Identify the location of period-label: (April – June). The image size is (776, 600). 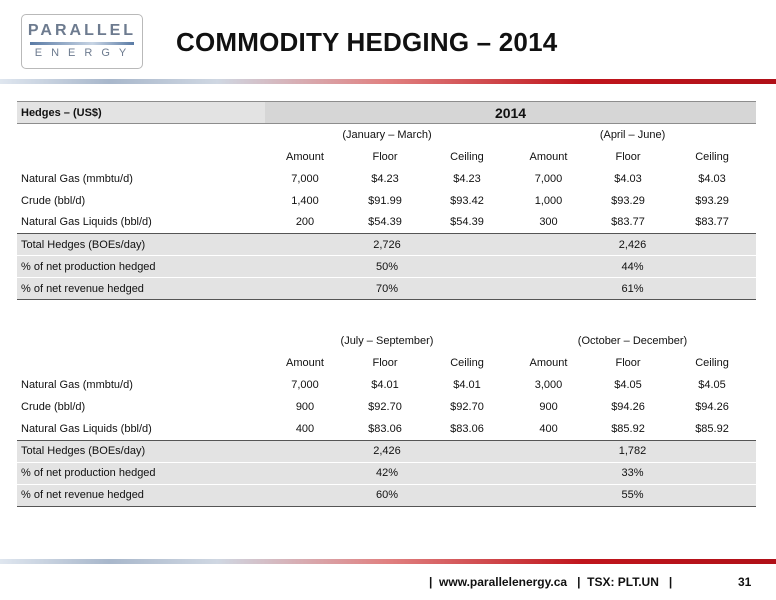
(632, 134).